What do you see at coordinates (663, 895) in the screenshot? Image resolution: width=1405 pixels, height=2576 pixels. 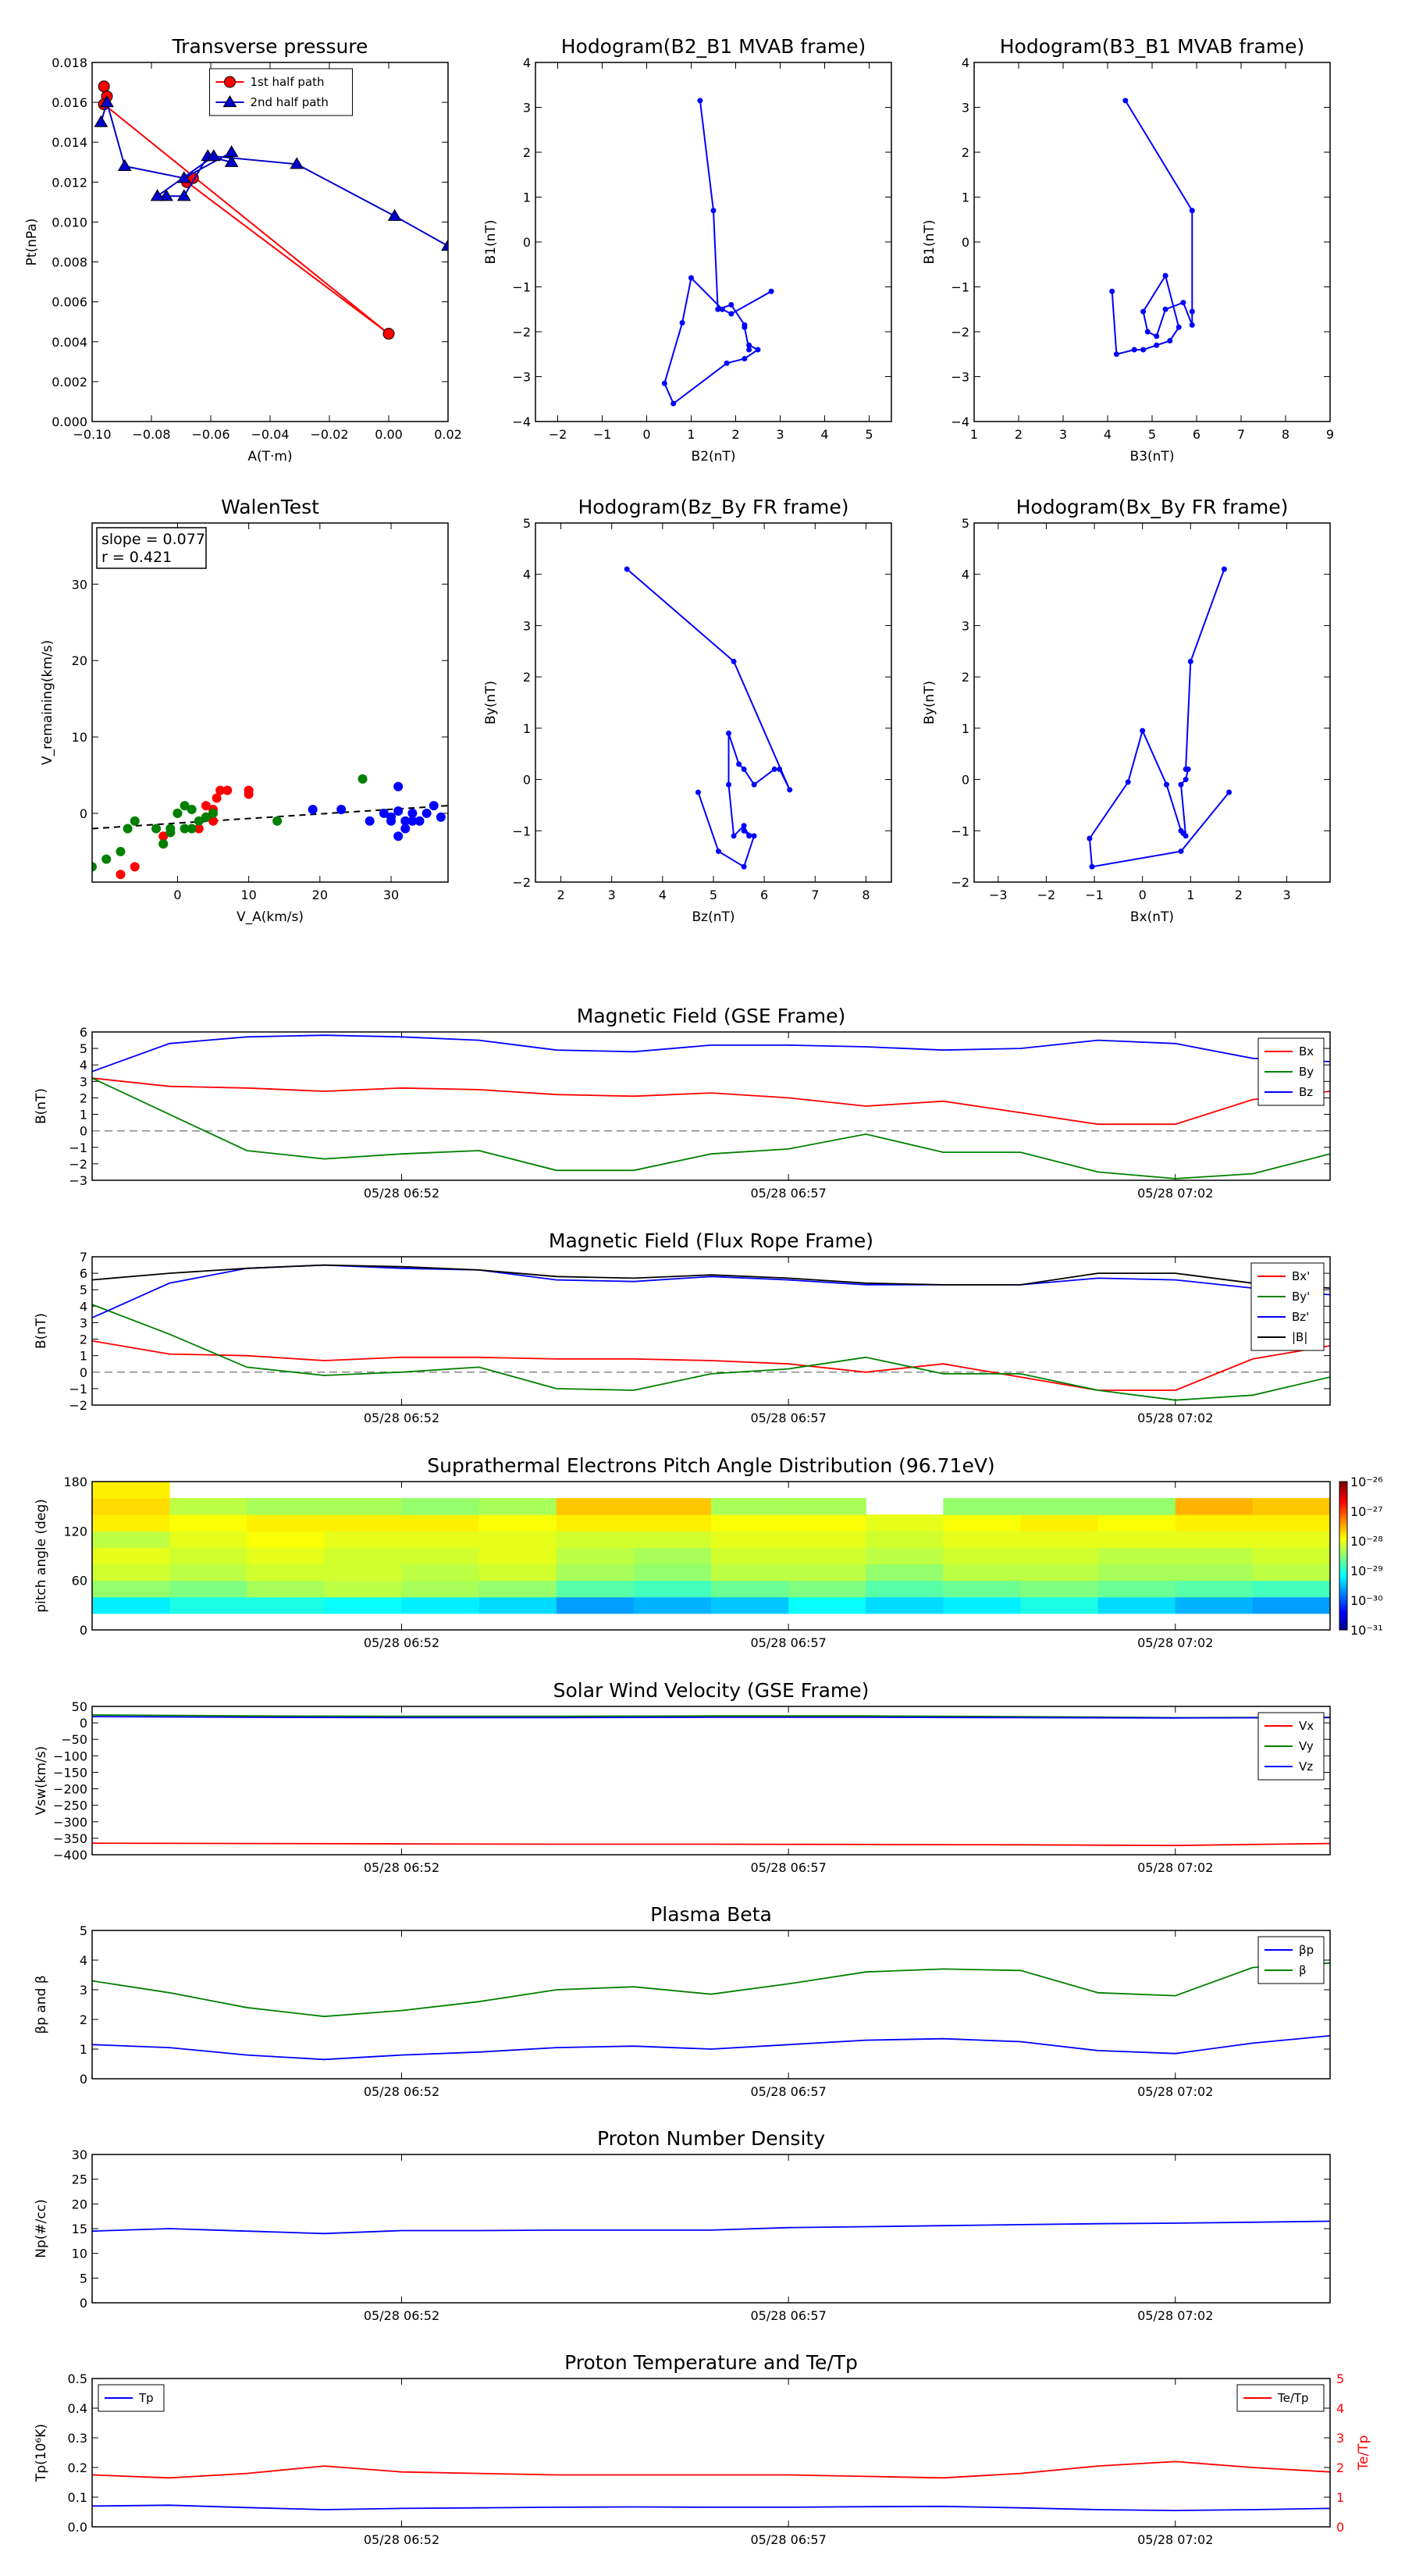 I see `x-tick-label: 4` at bounding box center [663, 895].